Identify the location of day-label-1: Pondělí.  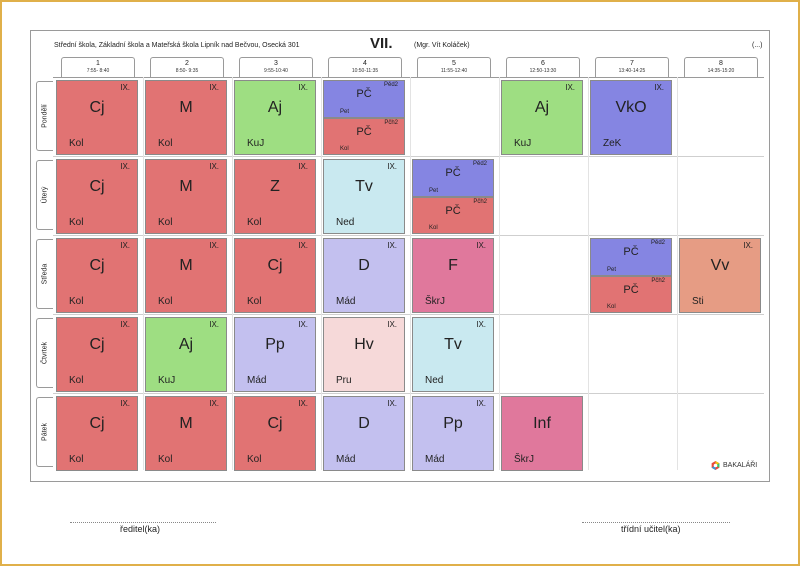
(44, 116).